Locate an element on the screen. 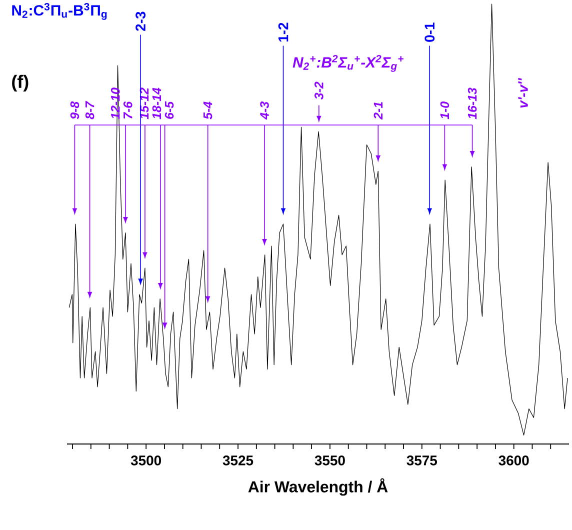 This screenshot has width=572, height=530. text: N$_{2}$:C$^{3}$Π$_{u}$-B$^{3}$Π$_{g}$ is located at coordinates (59, 11).